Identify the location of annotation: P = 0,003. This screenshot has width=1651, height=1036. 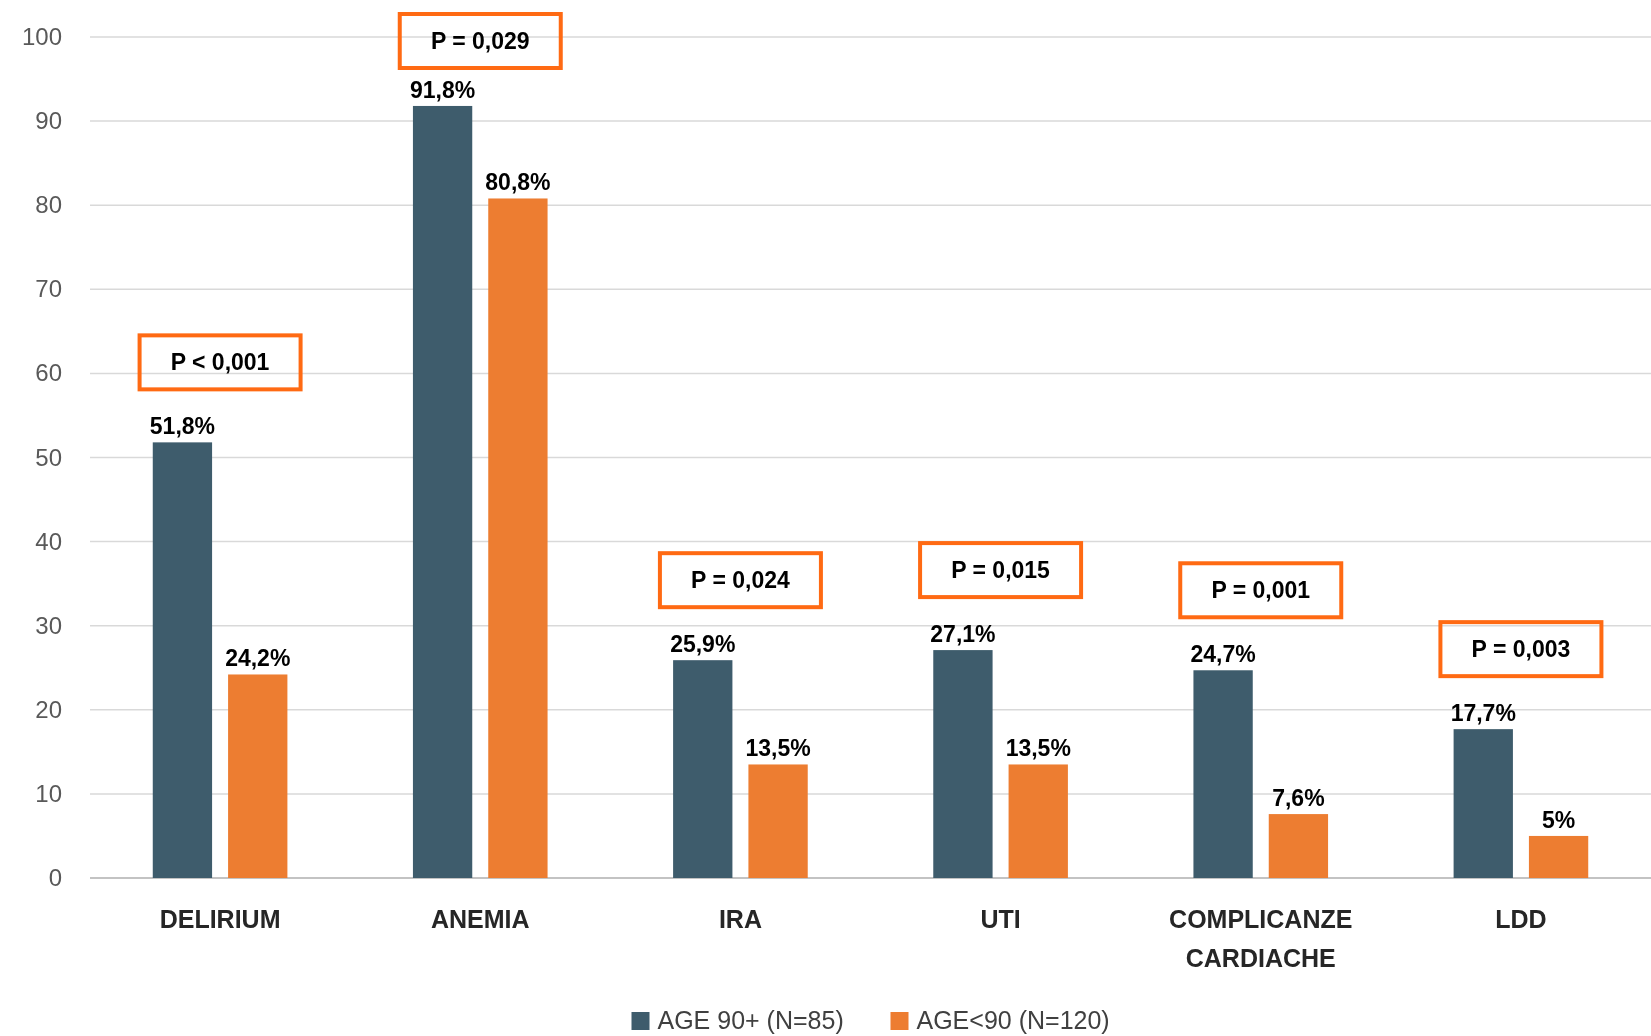
(1521, 649).